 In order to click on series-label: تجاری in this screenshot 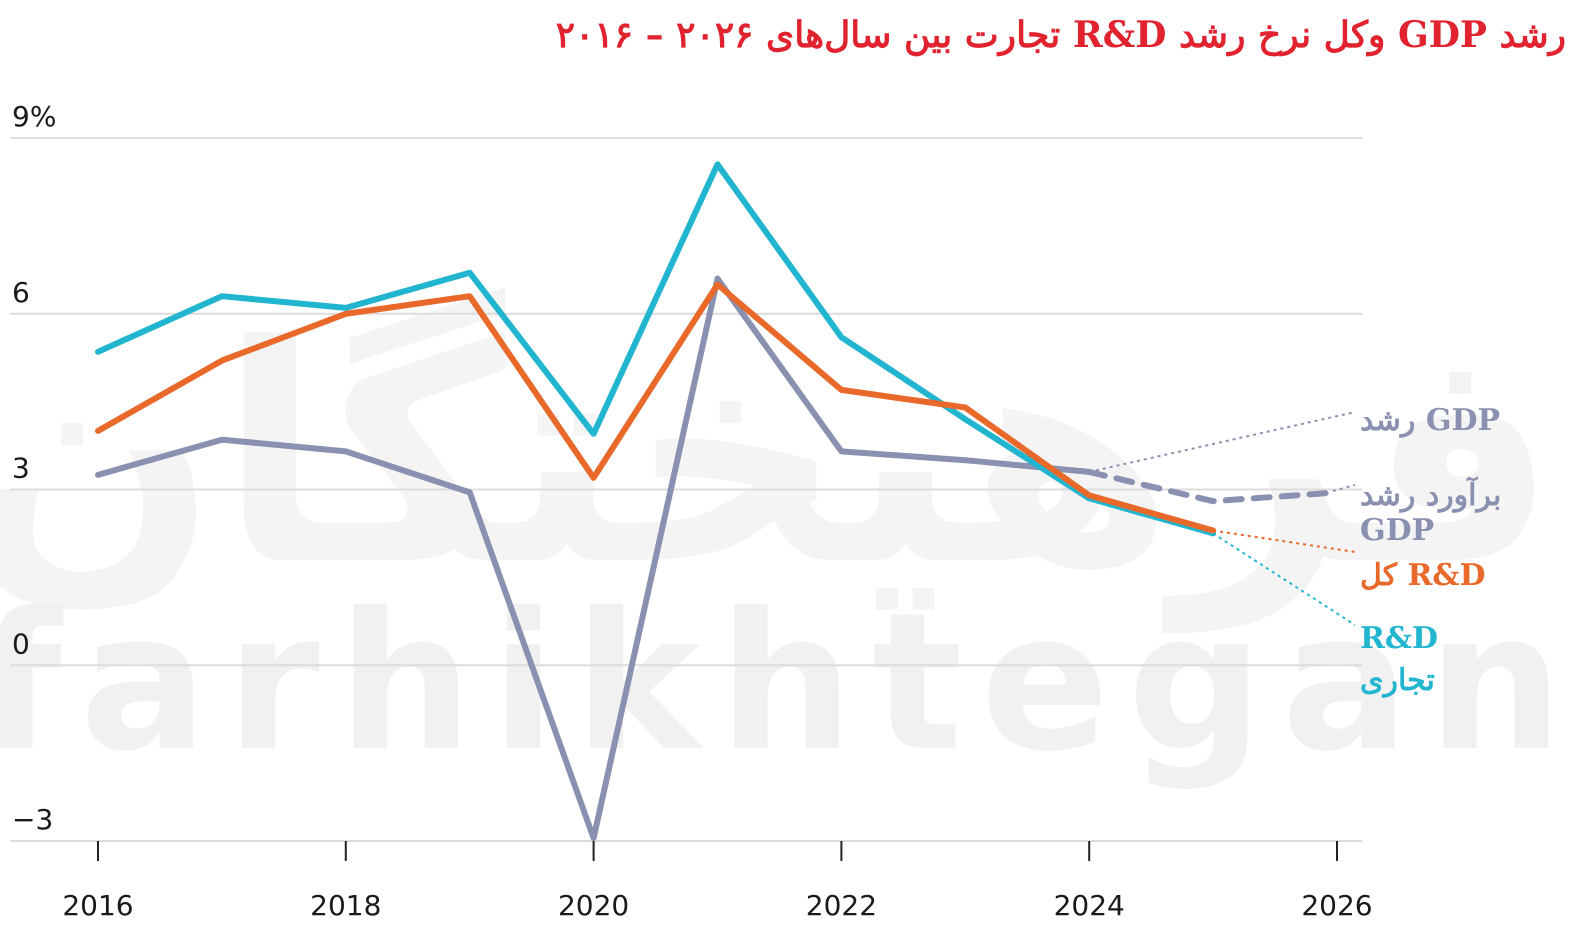, I will do `click(1397, 680)`.